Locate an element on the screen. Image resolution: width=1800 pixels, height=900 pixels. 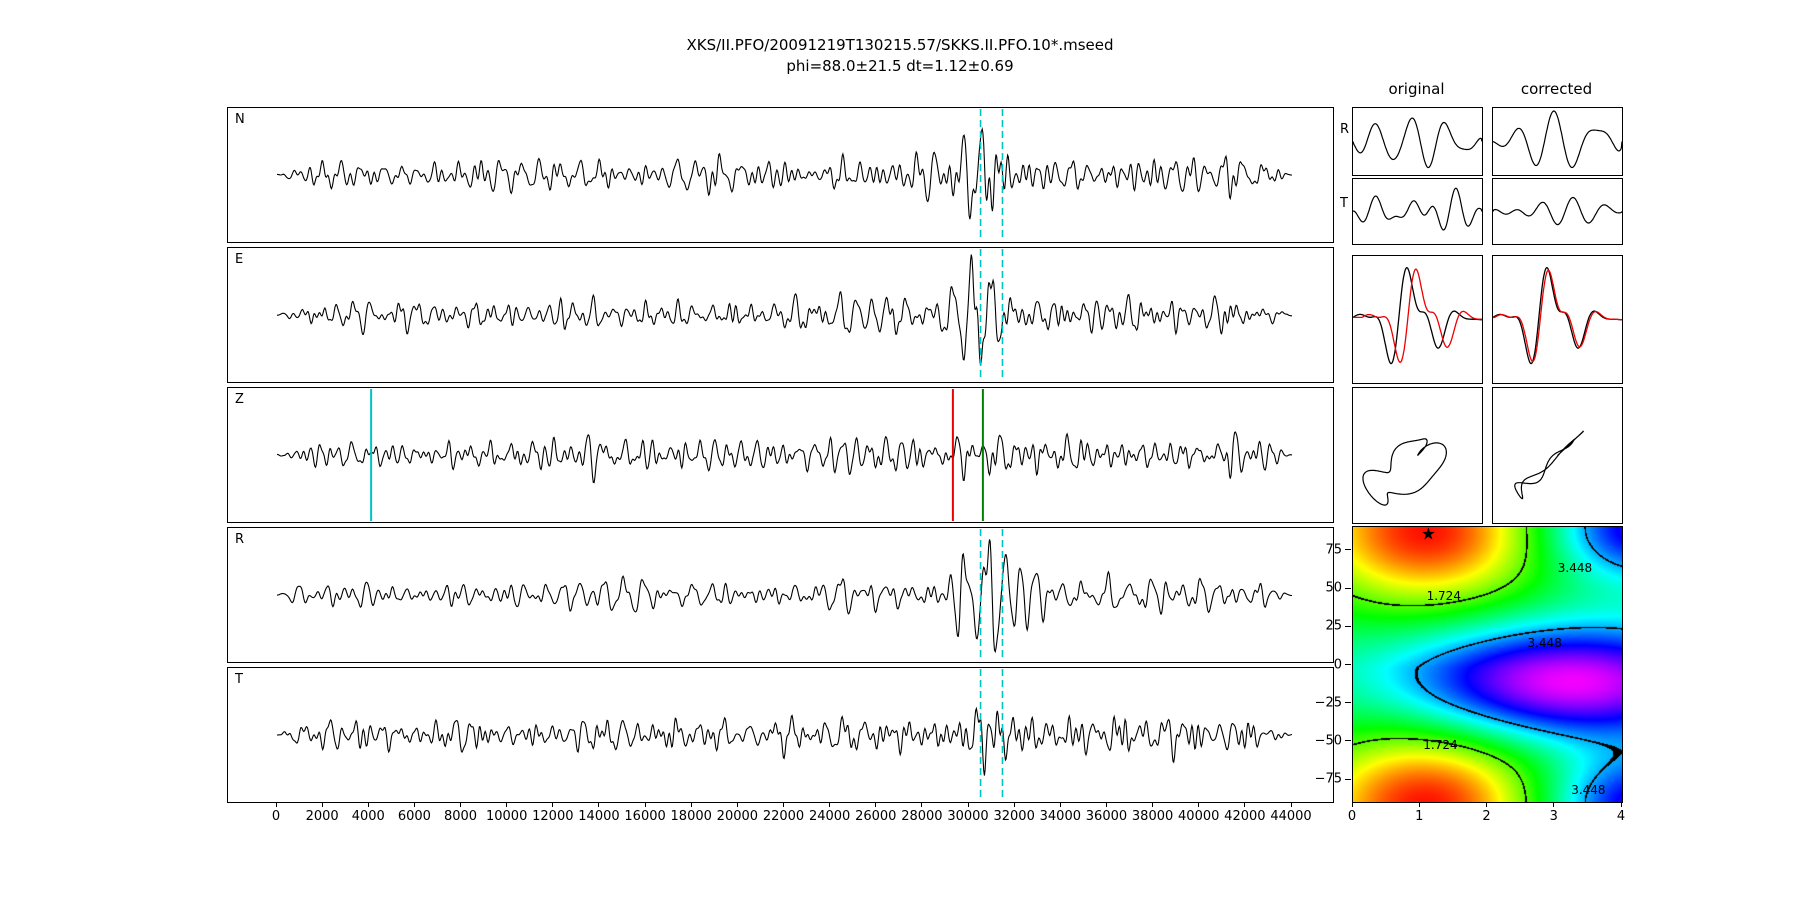
seismogram-trace-N is located at coordinates (785, 173).